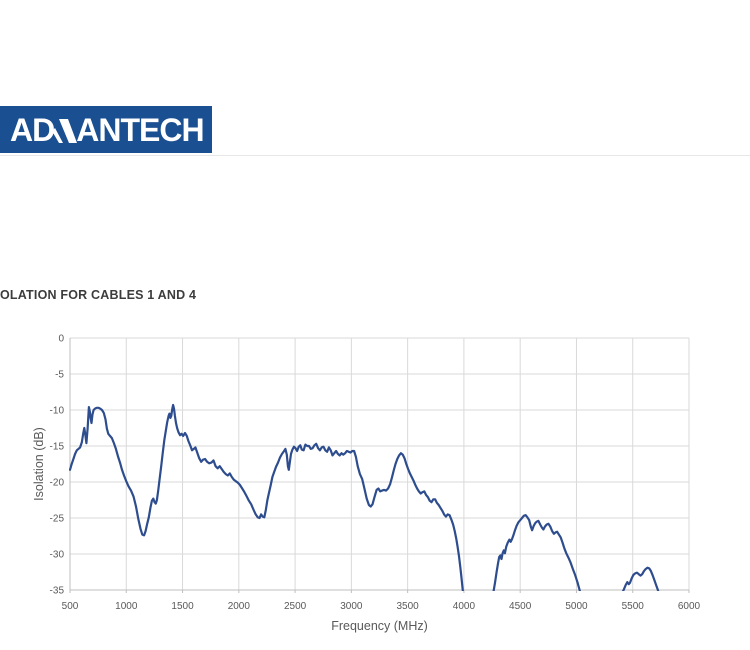 The image size is (750, 650). I want to click on advantech-logo-text-left: AD, so click(32, 129).